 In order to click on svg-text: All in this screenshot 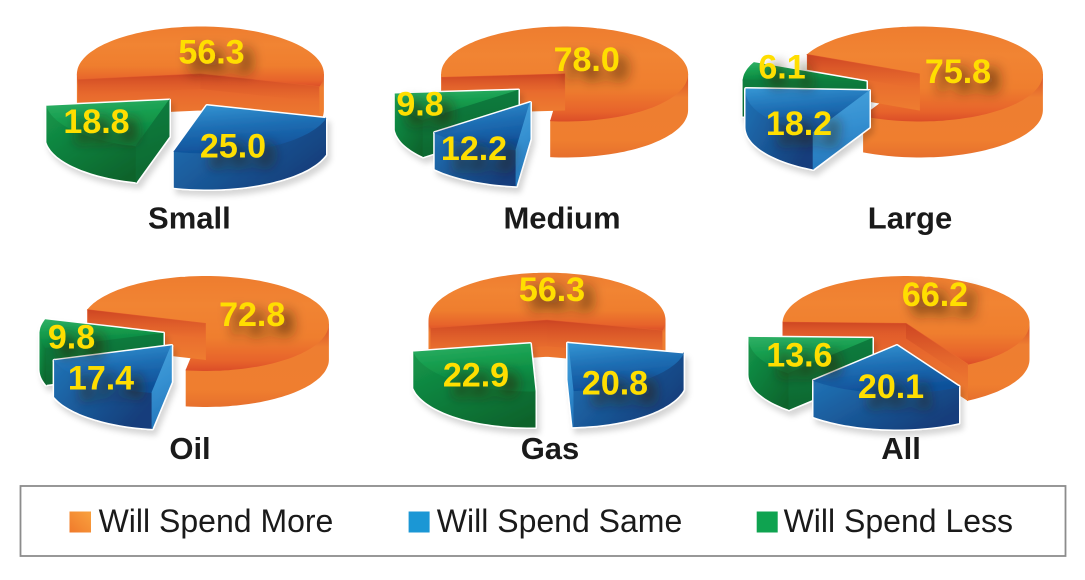, I will do `click(901, 448)`.